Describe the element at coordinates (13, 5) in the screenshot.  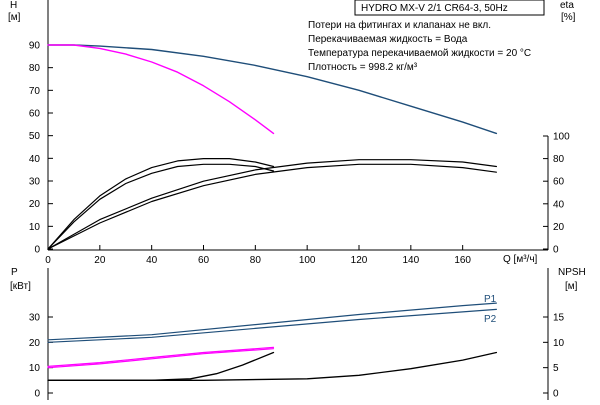
I see `h-axis-title: H` at that location.